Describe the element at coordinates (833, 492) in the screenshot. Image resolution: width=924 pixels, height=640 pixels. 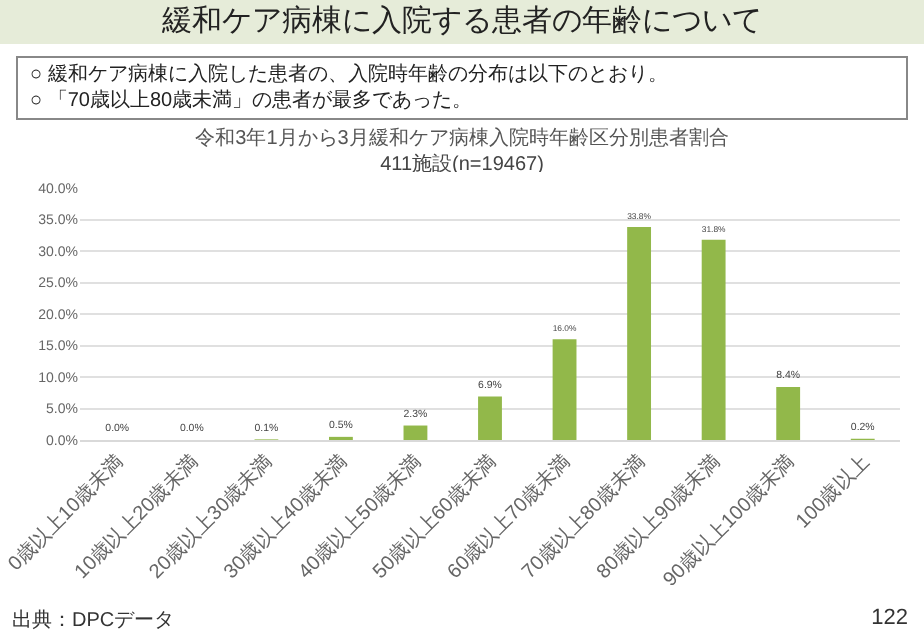
I see `x-tick-label: 100歳以上` at that location.